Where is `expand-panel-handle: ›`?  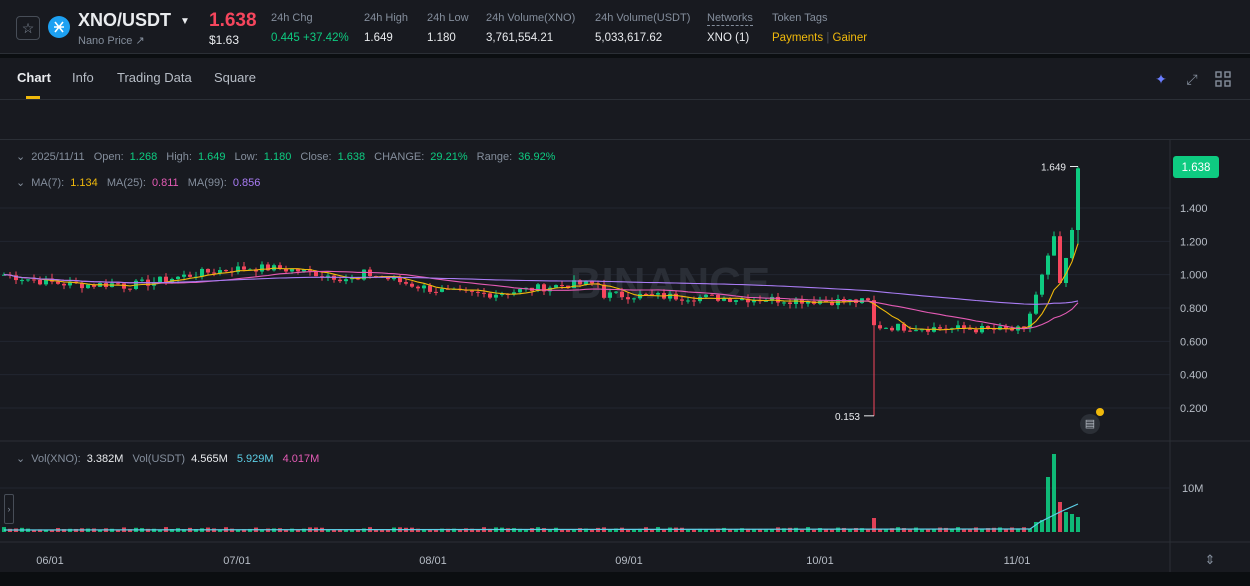
expand-panel-handle: › is located at coordinates (9, 509).